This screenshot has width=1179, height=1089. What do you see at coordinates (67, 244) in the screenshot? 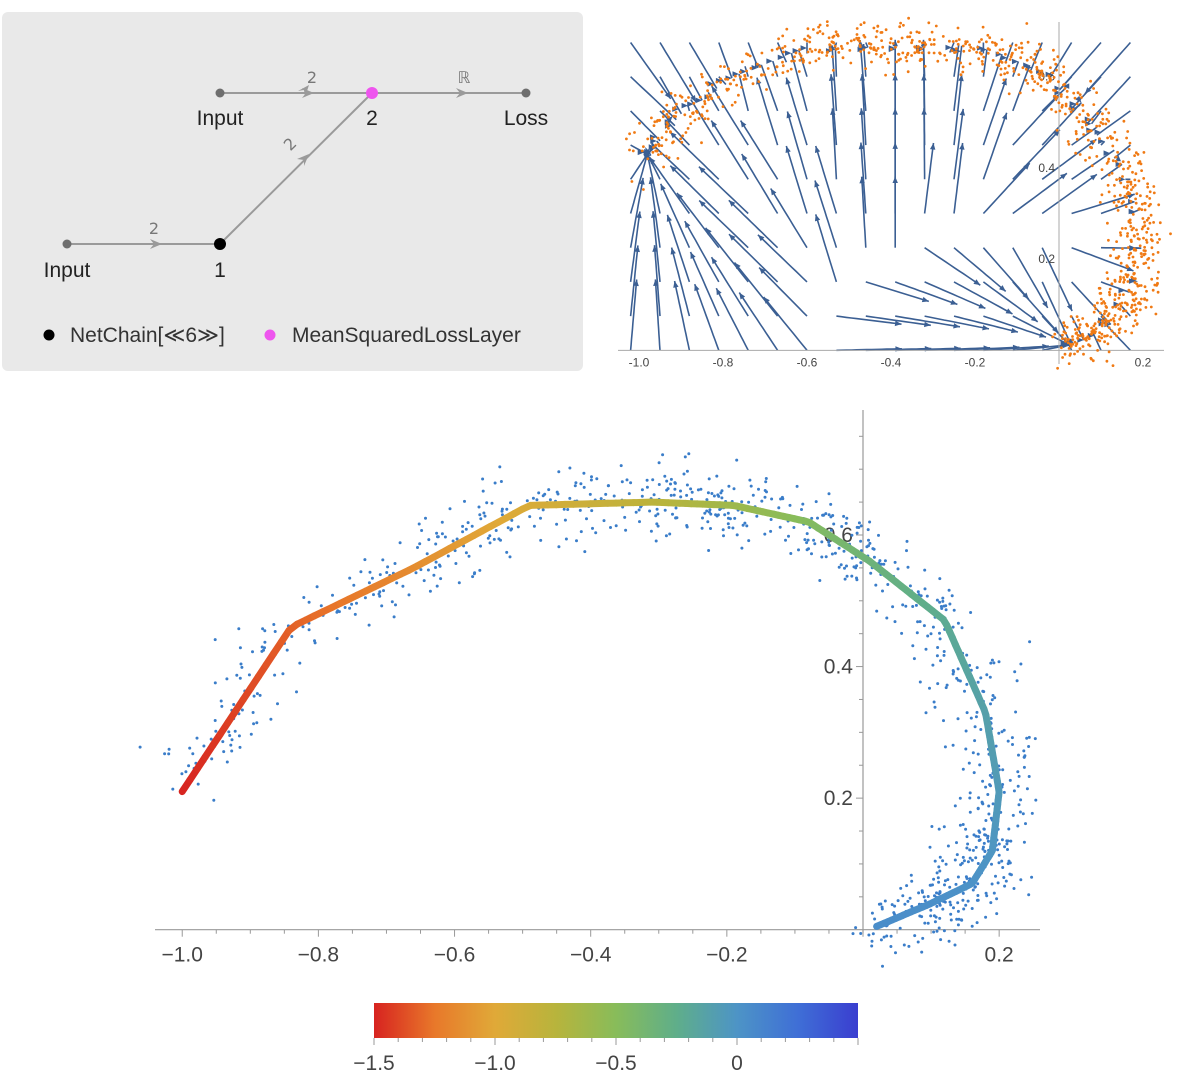
I see `node-input1` at bounding box center [67, 244].